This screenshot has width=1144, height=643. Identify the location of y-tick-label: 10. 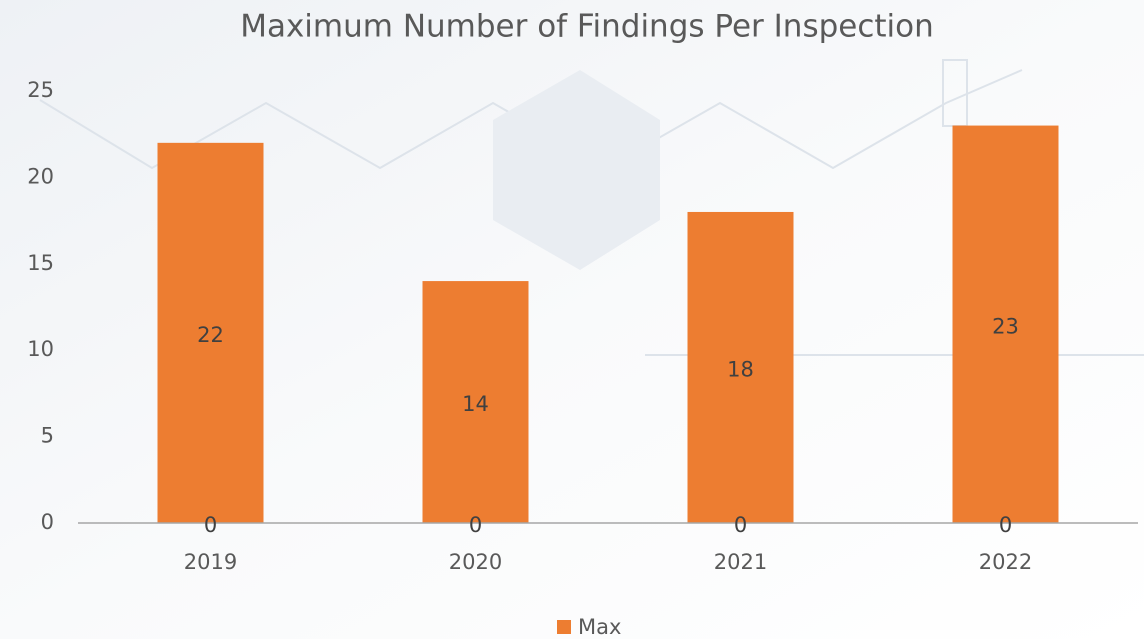
(40, 349).